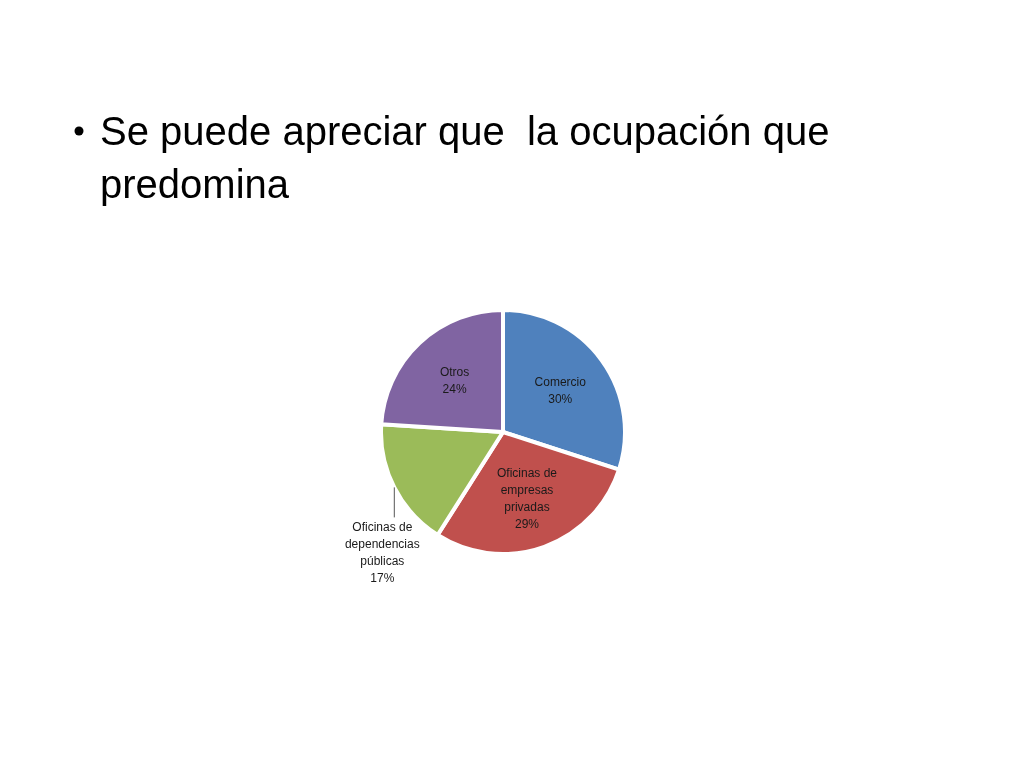 The image size is (1024, 768). What do you see at coordinates (527, 524) in the screenshot?
I see `data-label: 29%` at bounding box center [527, 524].